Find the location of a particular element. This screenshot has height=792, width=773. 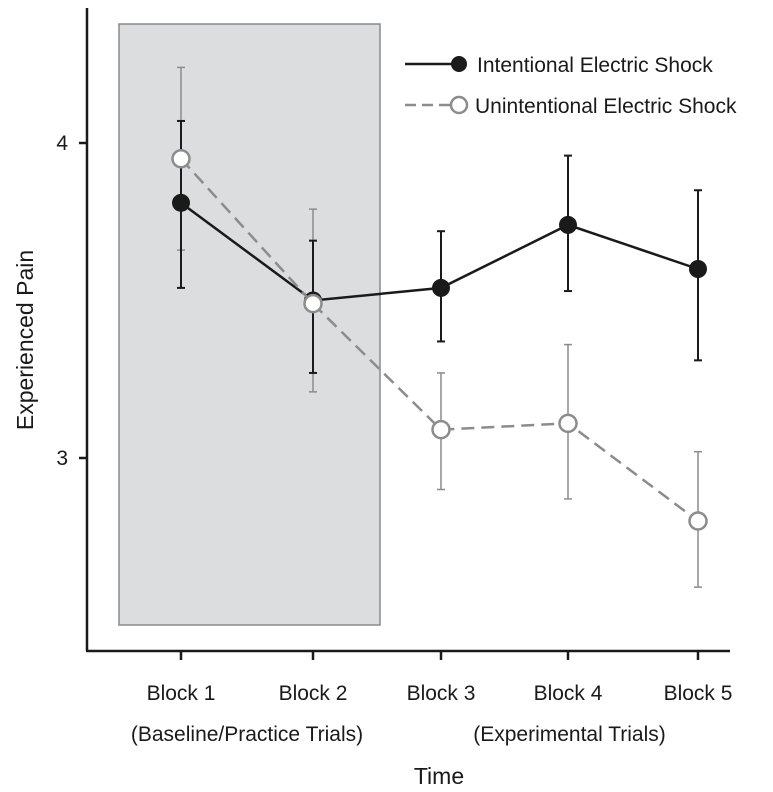

legend-marker-intentional is located at coordinates (459, 64).